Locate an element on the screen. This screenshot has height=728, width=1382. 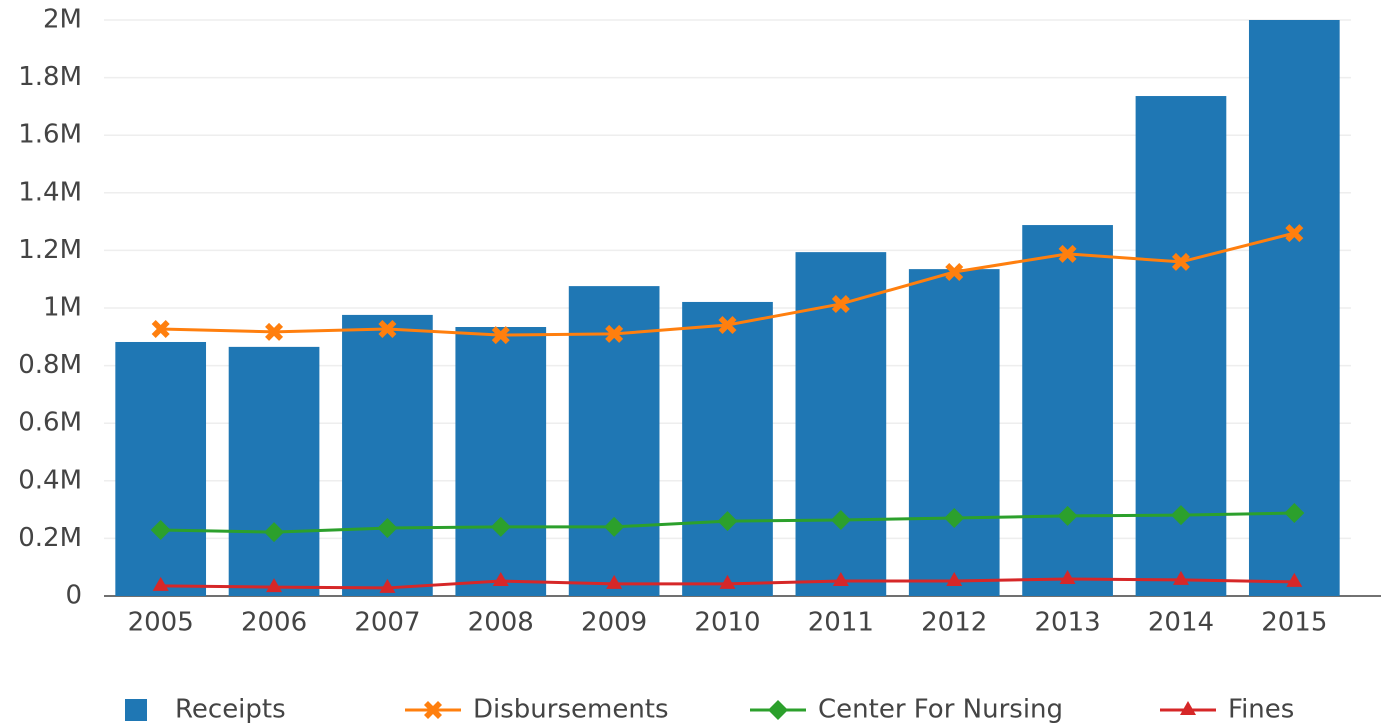
y-tick-label: 0.2M is located at coordinates (50, 538).